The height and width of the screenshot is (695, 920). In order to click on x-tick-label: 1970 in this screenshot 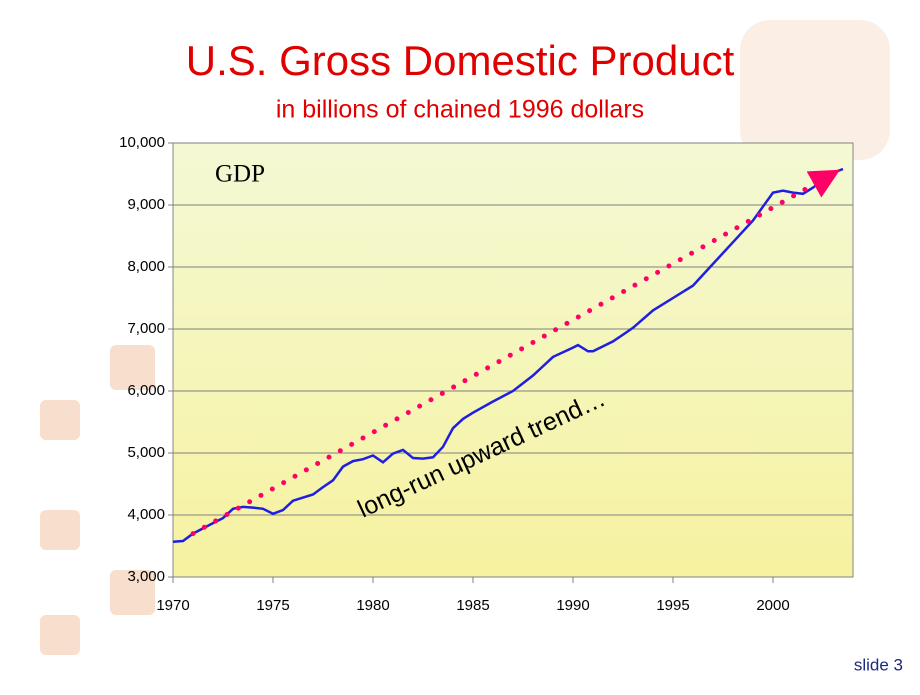, I will do `click(172, 605)`.